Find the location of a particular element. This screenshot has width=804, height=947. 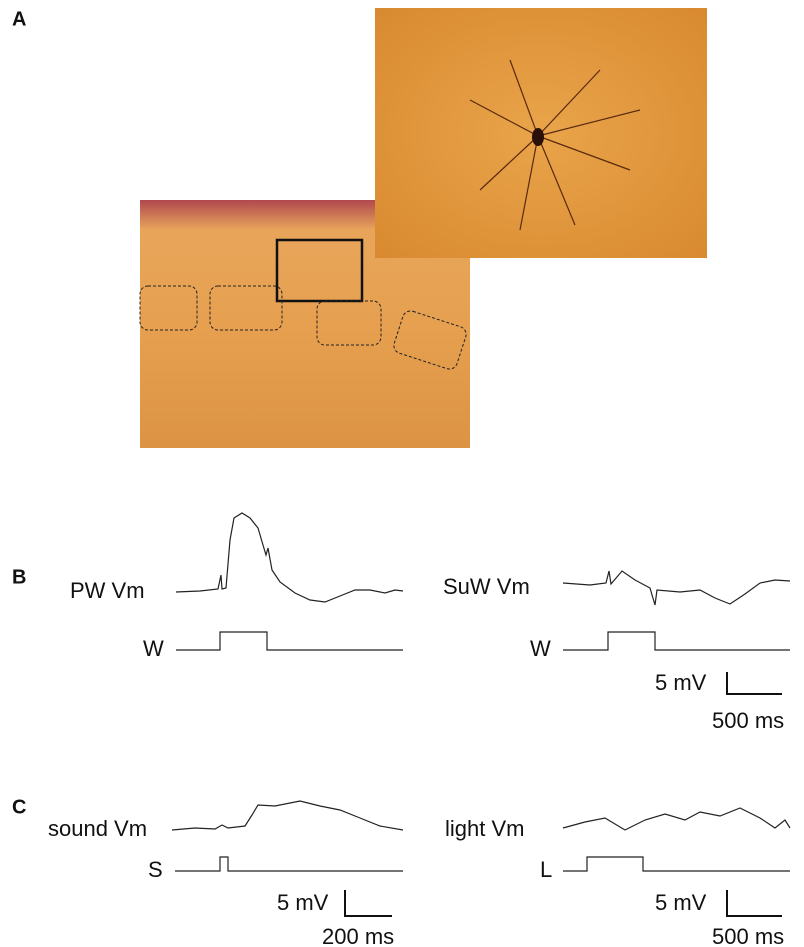

inset-box is located at coordinates (319, 270).